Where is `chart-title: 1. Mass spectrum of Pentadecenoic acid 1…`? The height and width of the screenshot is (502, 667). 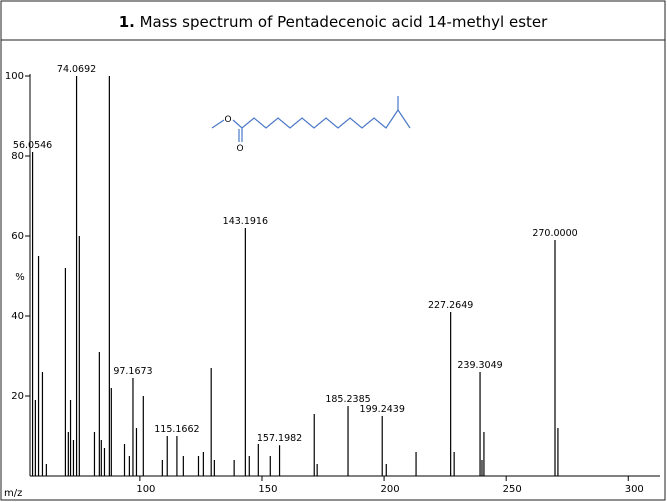
chart-title: 1. Mass spectrum of Pentadecenoic acid 1… is located at coordinates (333, 22).